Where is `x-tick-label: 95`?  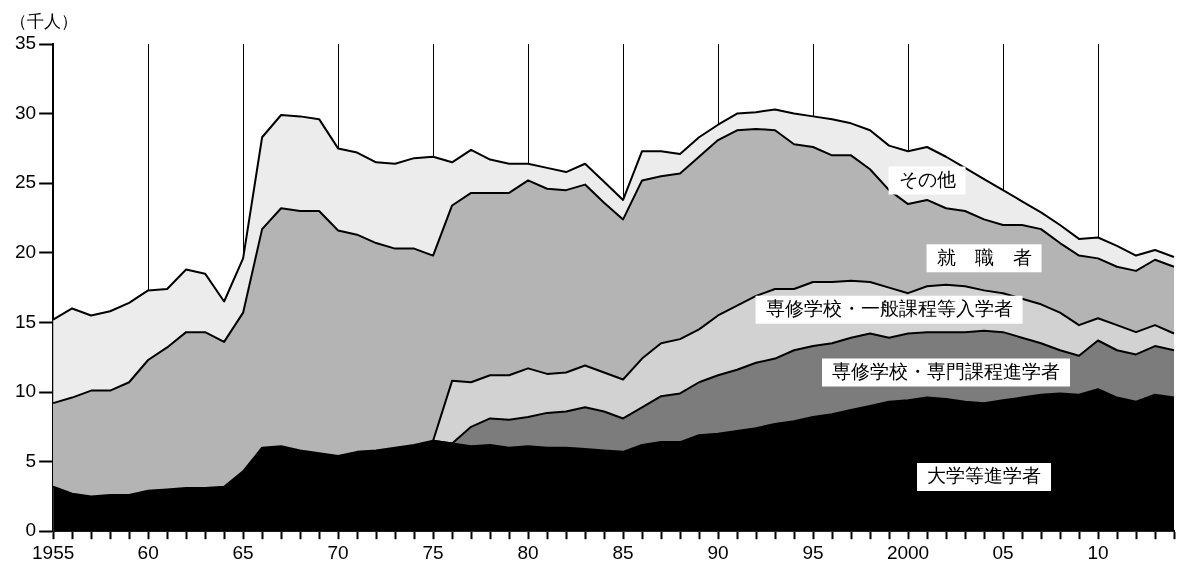 x-tick-label: 95 is located at coordinates (813, 552).